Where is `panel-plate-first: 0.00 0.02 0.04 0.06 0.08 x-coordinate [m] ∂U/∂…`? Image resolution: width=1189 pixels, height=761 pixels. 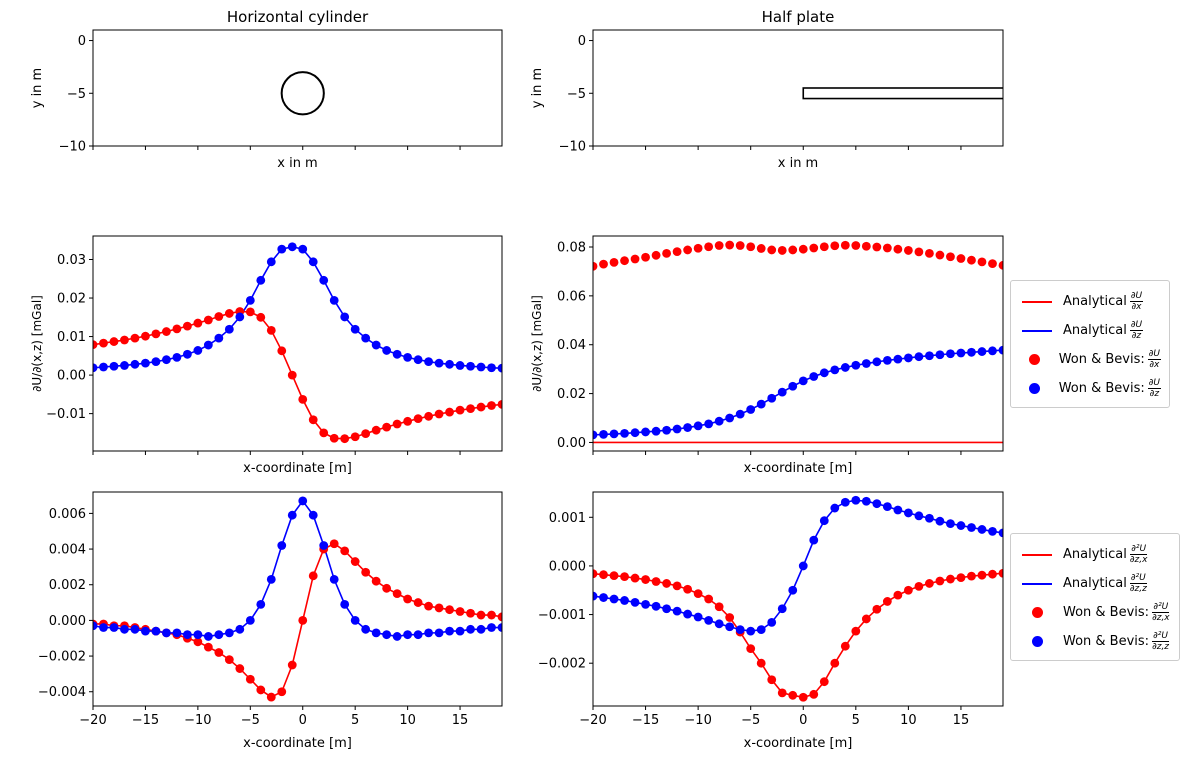
panel-plate-first: 0.00 0.02 0.04 0.06 0.08 x-coordinate [m] ∂U/∂… is located at coordinates (767, 355).